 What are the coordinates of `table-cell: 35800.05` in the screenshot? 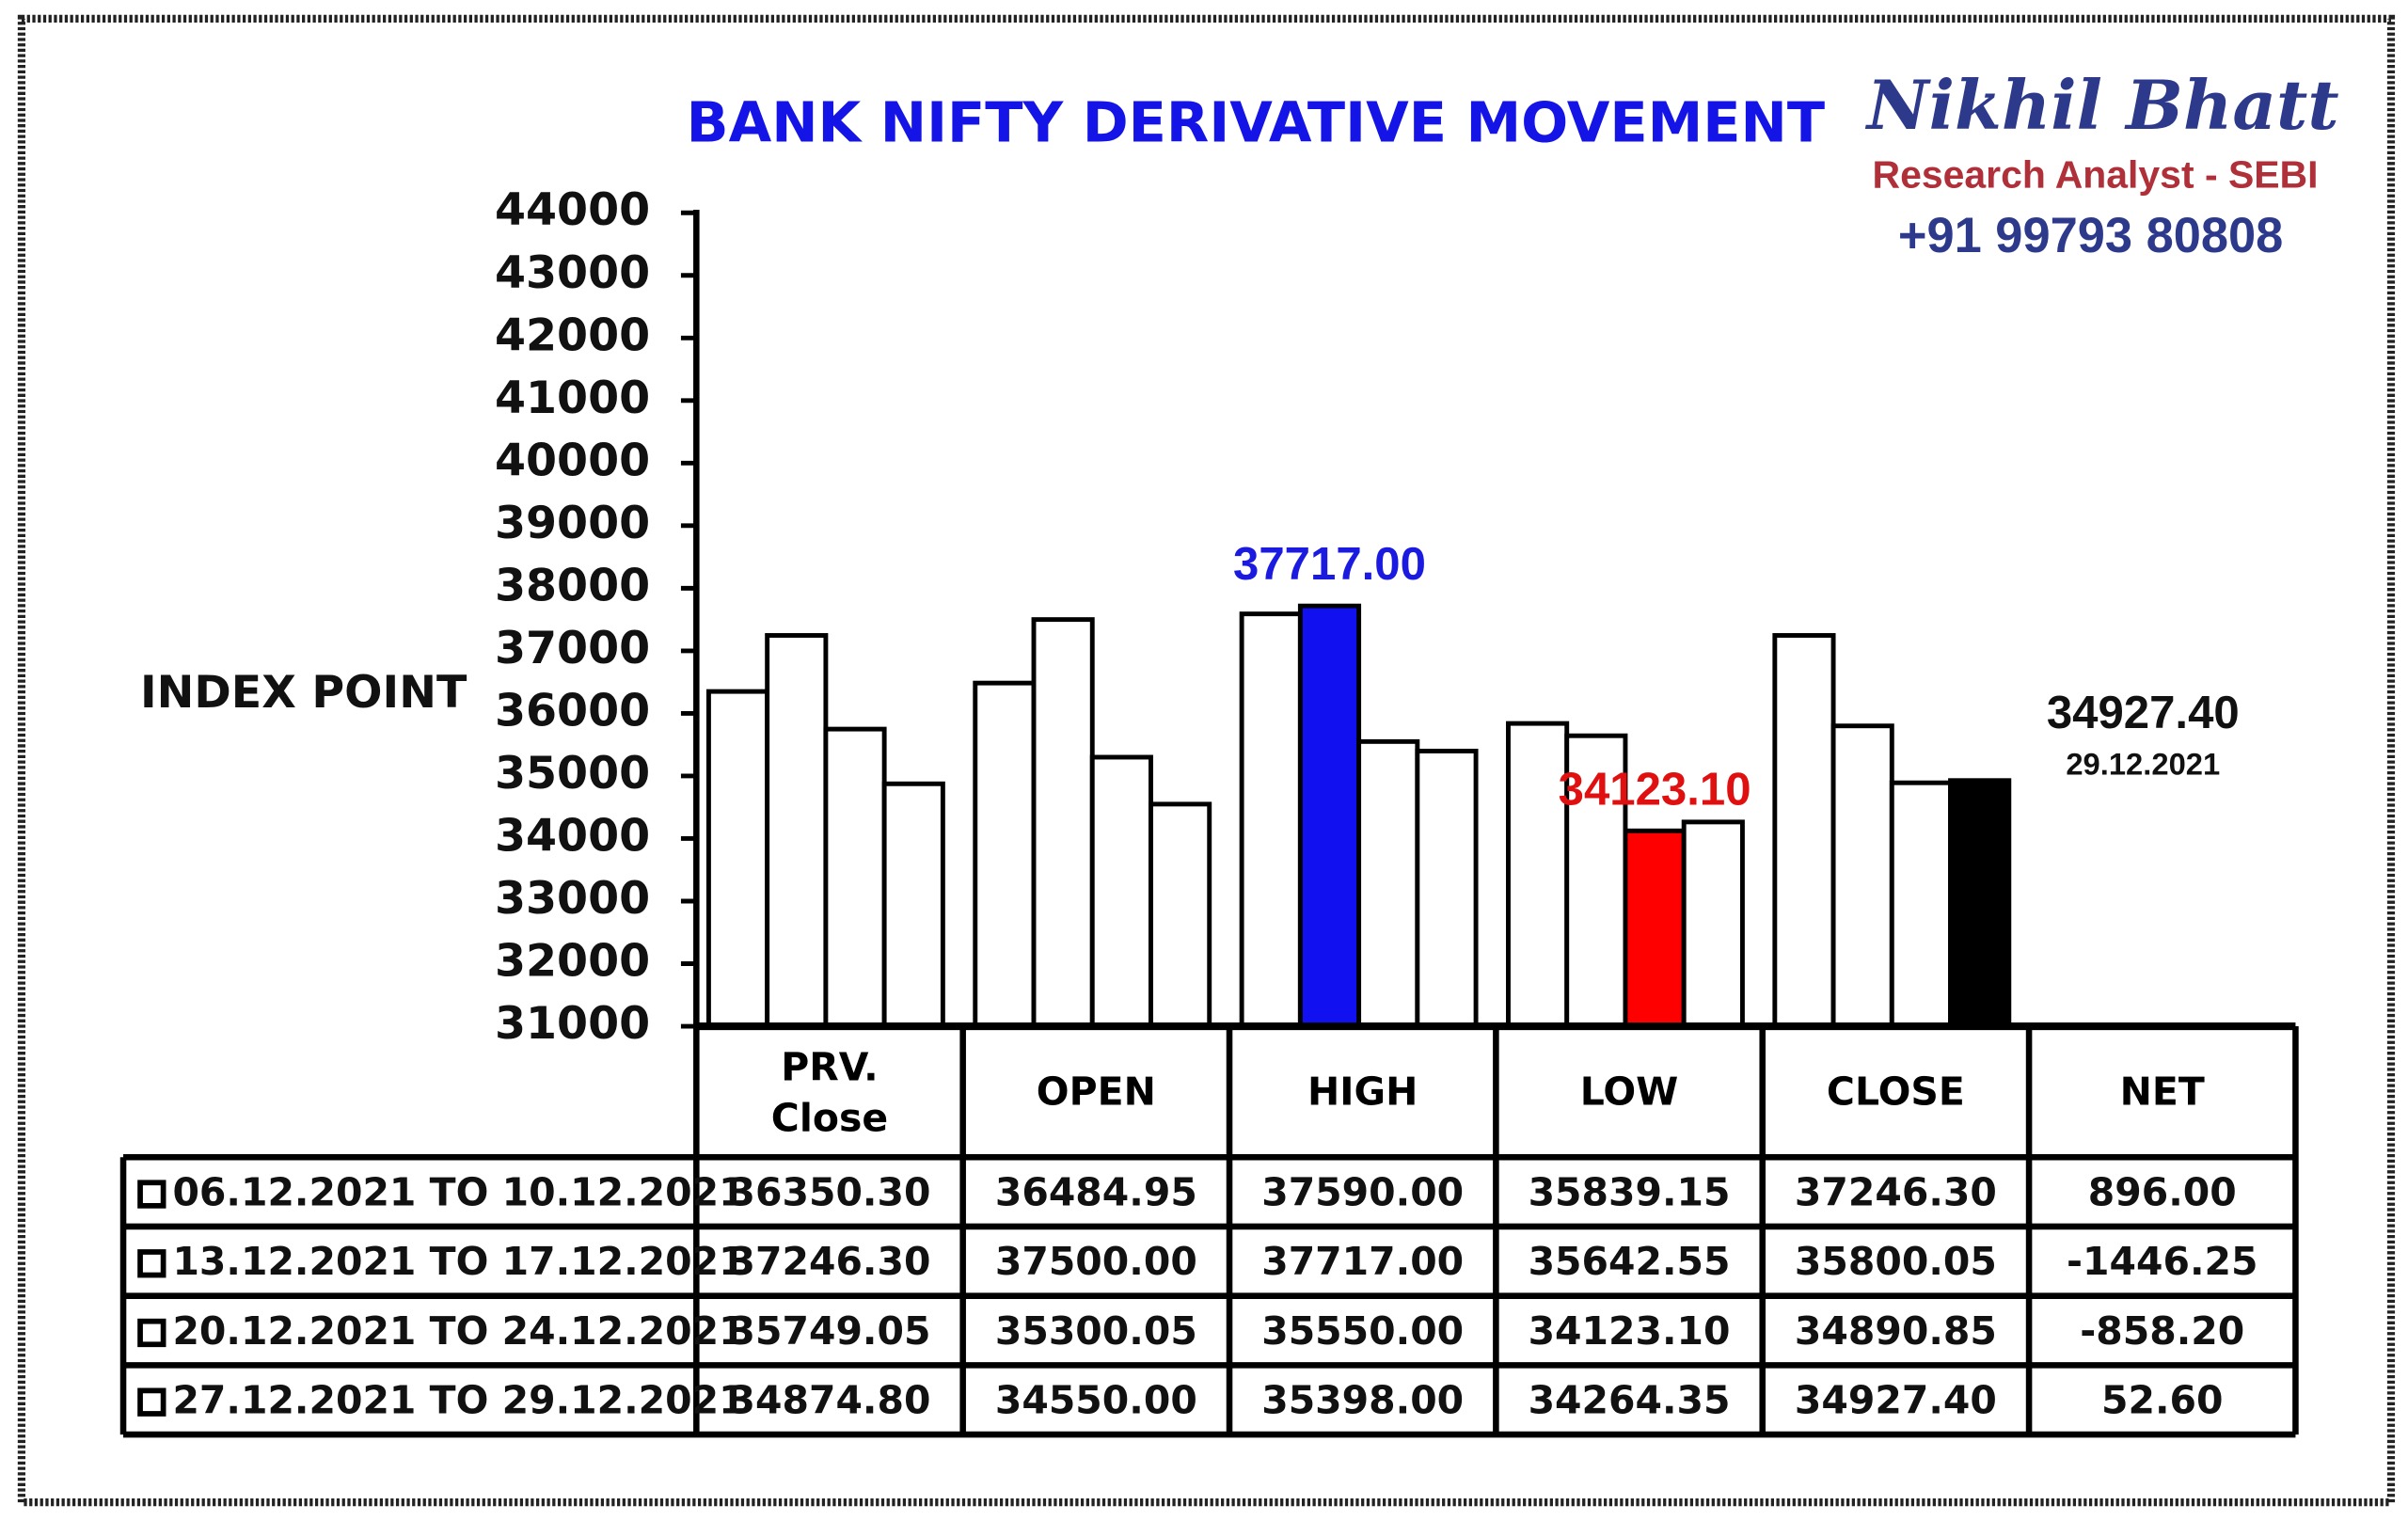 It's located at (1896, 1262).